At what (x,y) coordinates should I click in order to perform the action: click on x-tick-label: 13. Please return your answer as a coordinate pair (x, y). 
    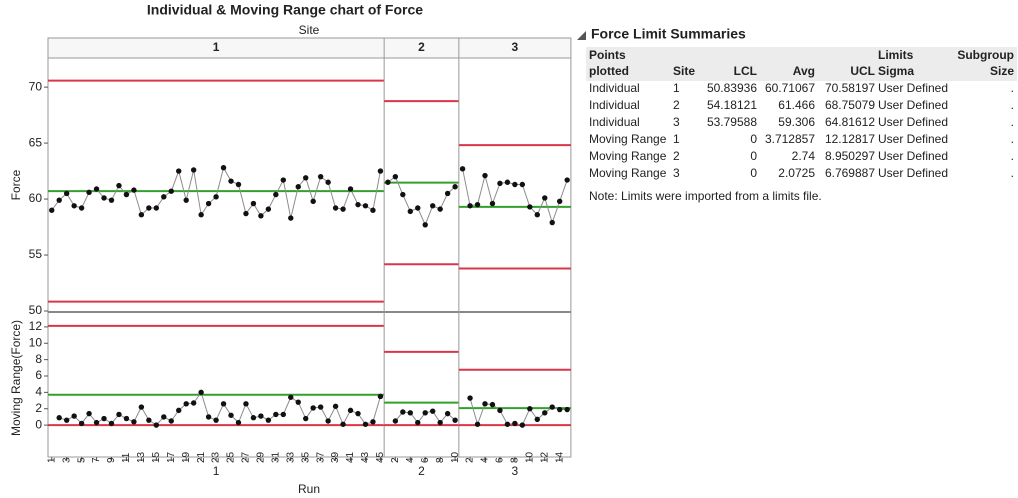
    Looking at the image, I should click on (141, 457).